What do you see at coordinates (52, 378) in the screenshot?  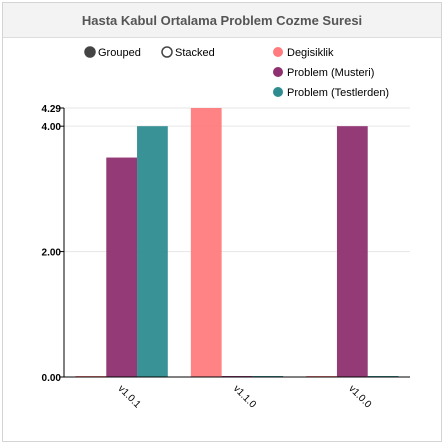 I see `y-tick-label: 0.00` at bounding box center [52, 378].